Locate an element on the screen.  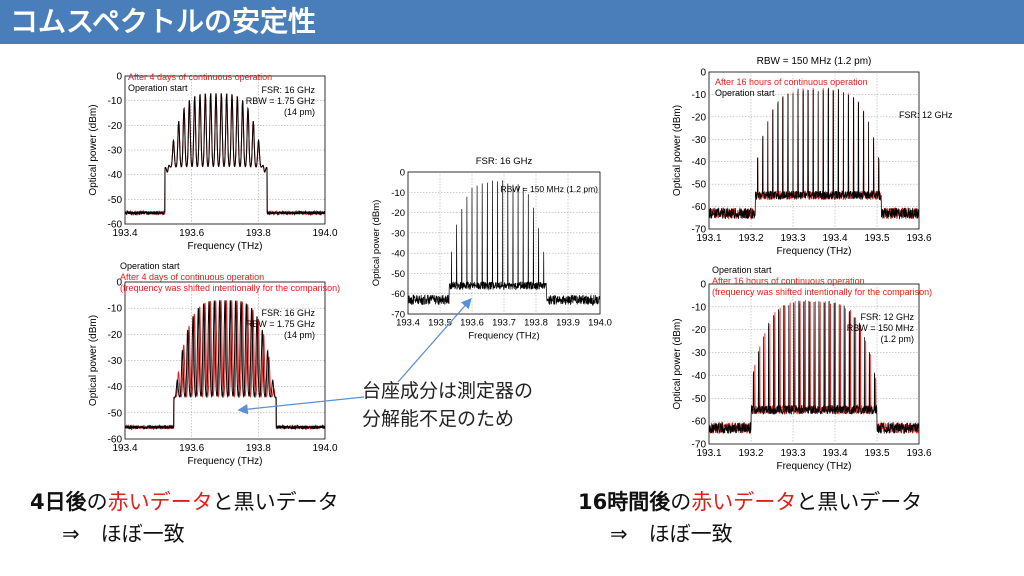
plot-area is located at coordinates (814, 150).